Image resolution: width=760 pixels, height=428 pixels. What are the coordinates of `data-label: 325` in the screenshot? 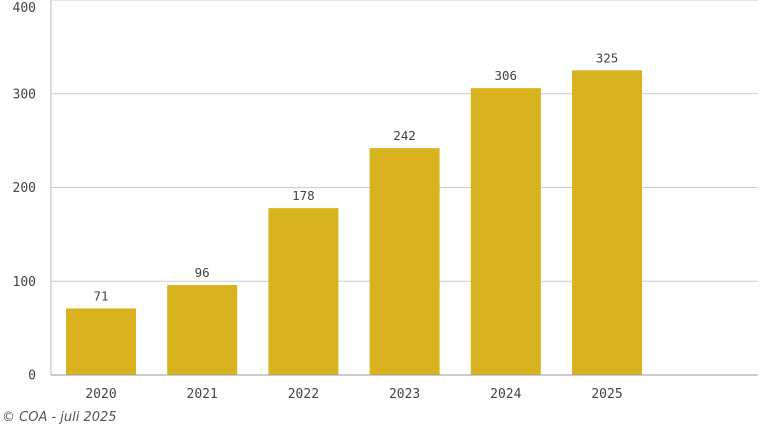 It's located at (607, 57).